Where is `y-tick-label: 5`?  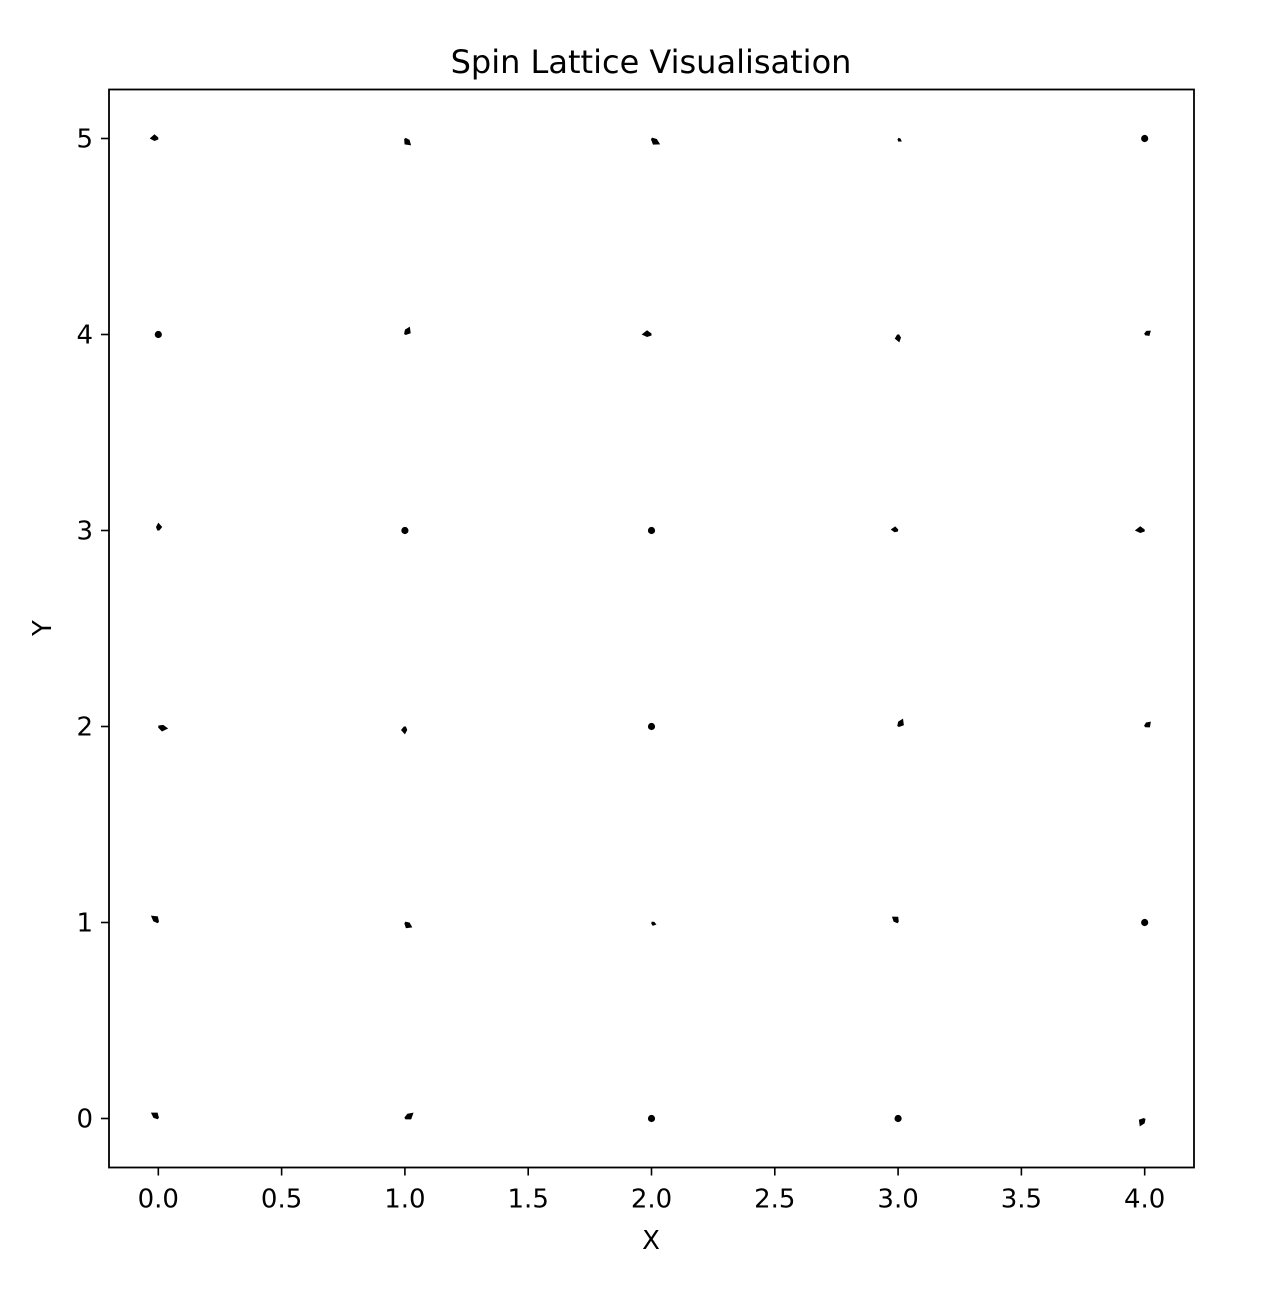
y-tick-label: 5 is located at coordinates (84, 140).